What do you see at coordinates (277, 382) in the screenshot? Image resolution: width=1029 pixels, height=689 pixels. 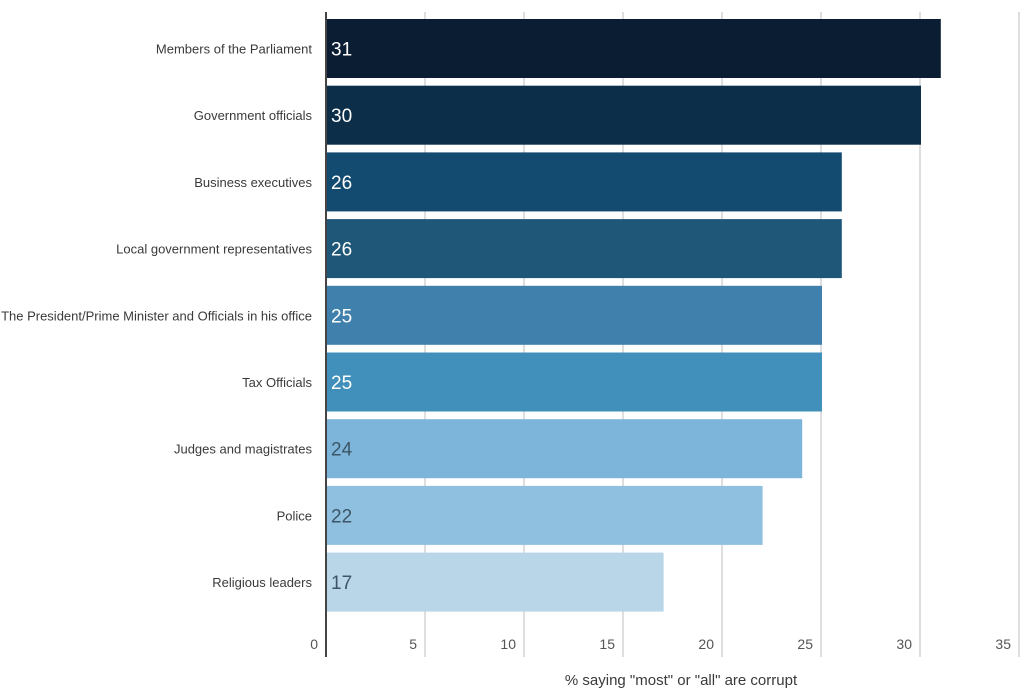 I see `category-label: Tax Officials` at bounding box center [277, 382].